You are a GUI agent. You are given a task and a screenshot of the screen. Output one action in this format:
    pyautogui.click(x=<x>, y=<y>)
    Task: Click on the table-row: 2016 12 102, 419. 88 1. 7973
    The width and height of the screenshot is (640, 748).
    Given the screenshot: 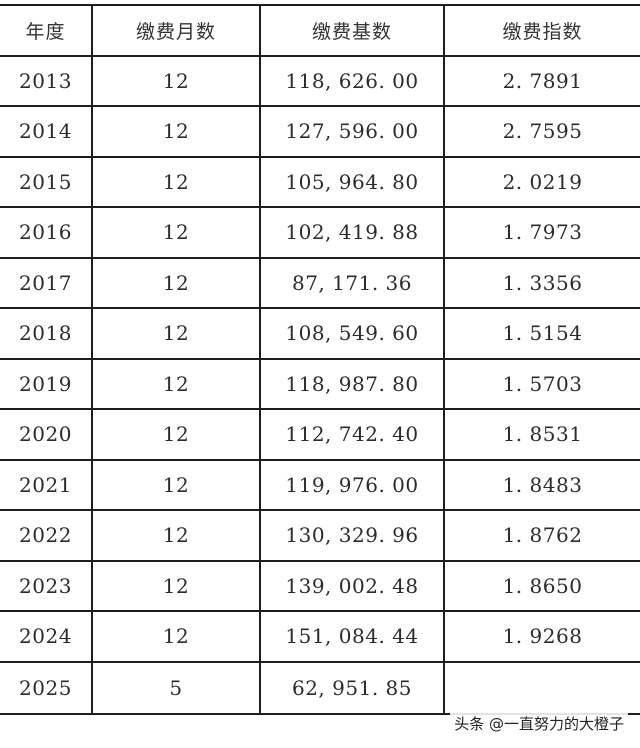 What is the action you would take?
    pyautogui.click(x=320, y=232)
    